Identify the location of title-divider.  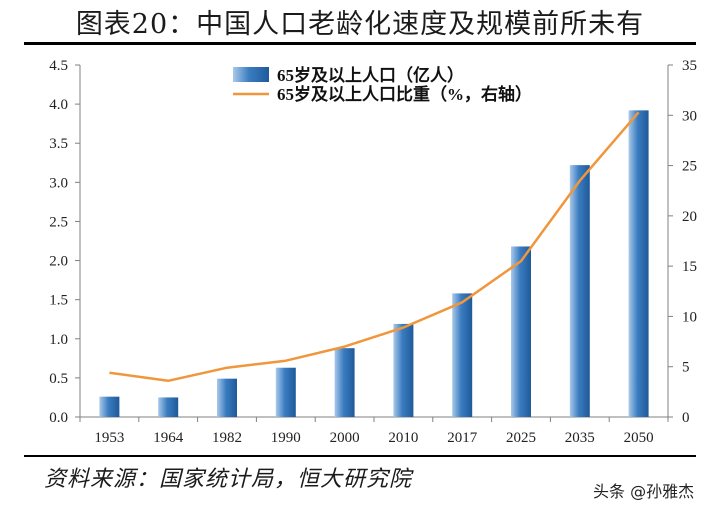
(360, 43).